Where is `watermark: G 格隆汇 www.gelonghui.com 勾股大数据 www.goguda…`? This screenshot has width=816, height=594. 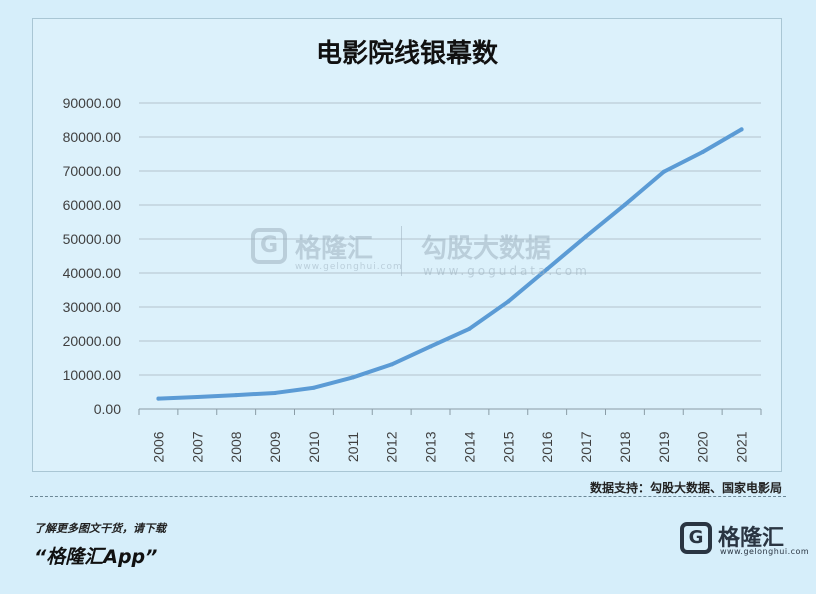 watermark: G 格隆汇 www.gelonghui.com 勾股大数据 www.goguda… is located at coordinates (419, 254).